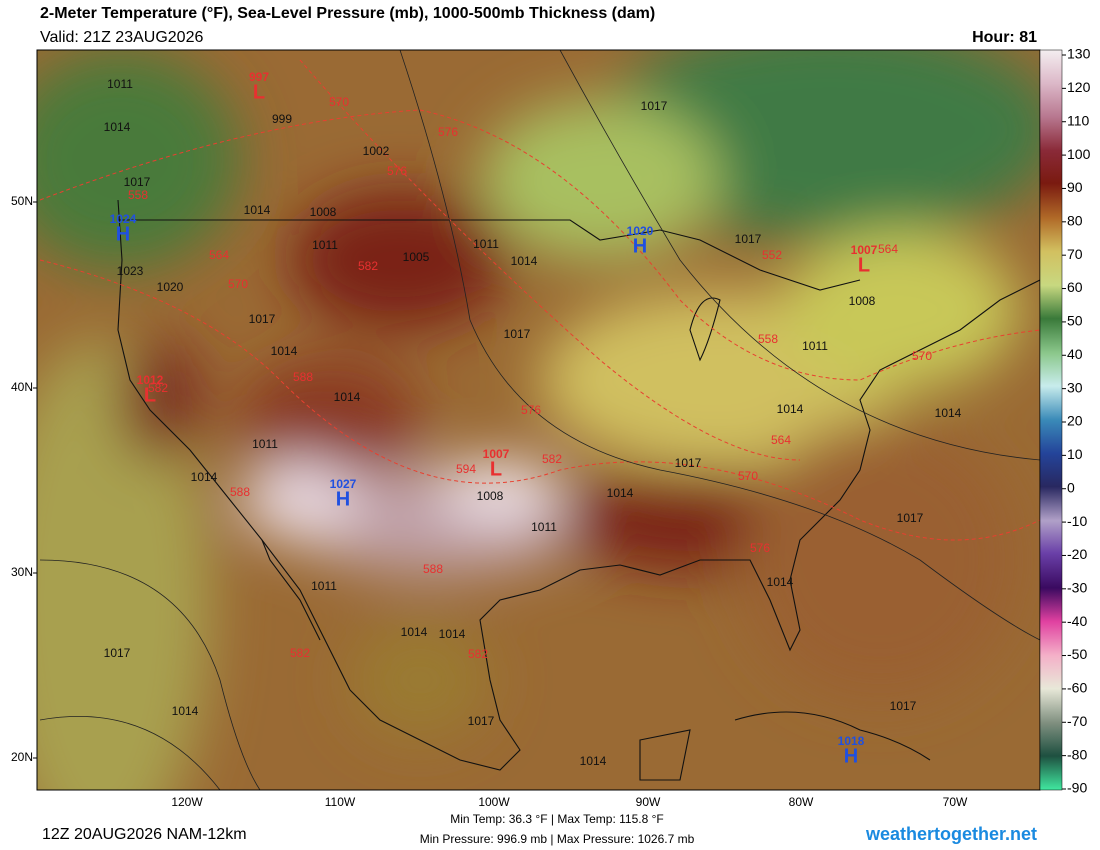 The height and width of the screenshot is (850, 1100). I want to click on lon-label: 70W, so click(955, 802).